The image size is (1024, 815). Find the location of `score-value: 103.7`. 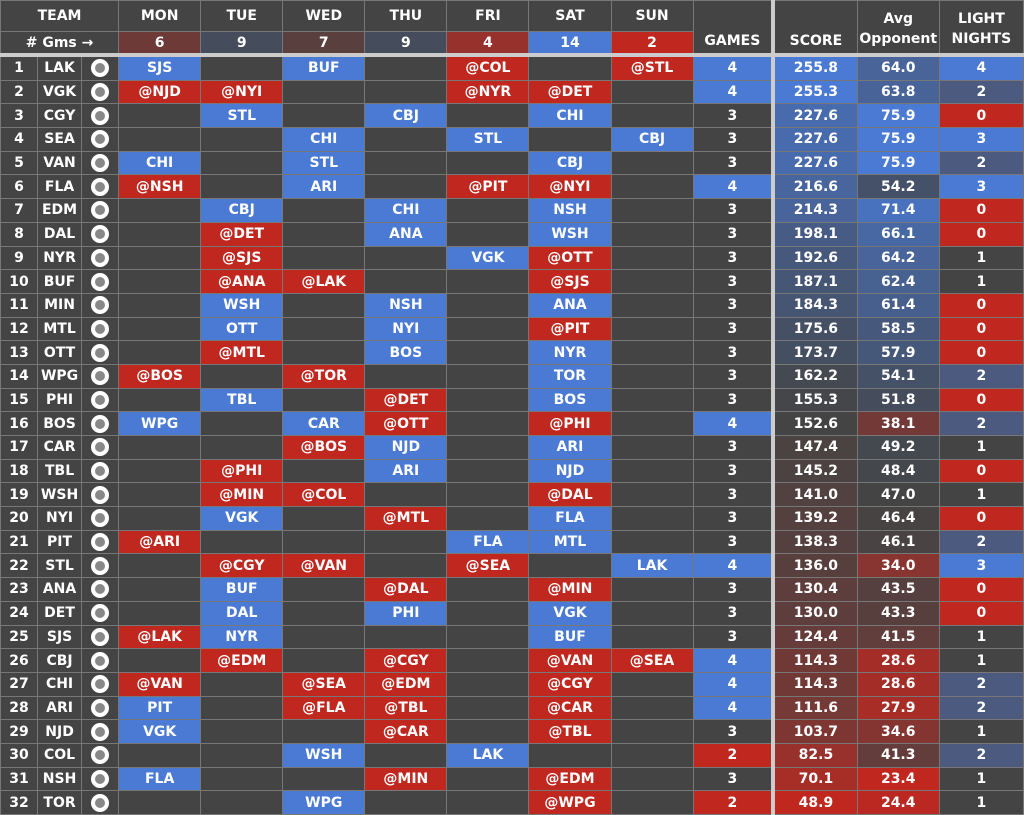

score-value: 103.7 is located at coordinates (814, 731).